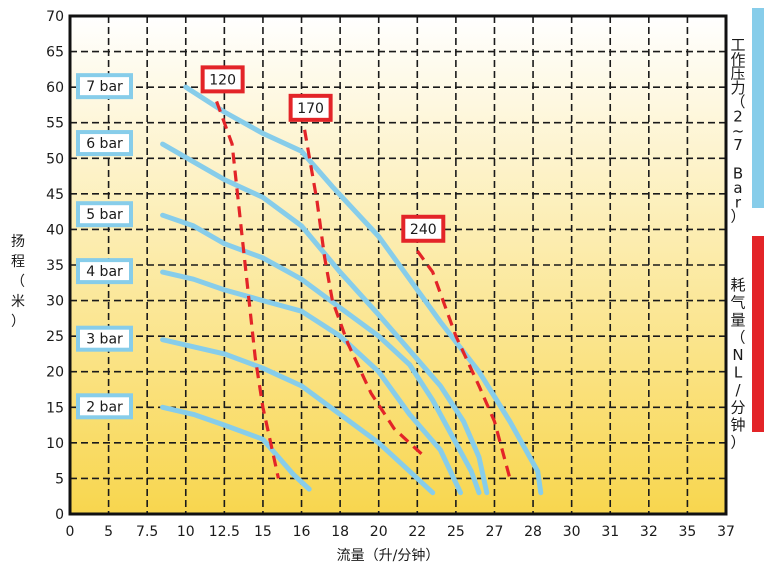 This screenshot has height=570, width=780. I want to click on x-tick-label: 28, so click(533, 532).